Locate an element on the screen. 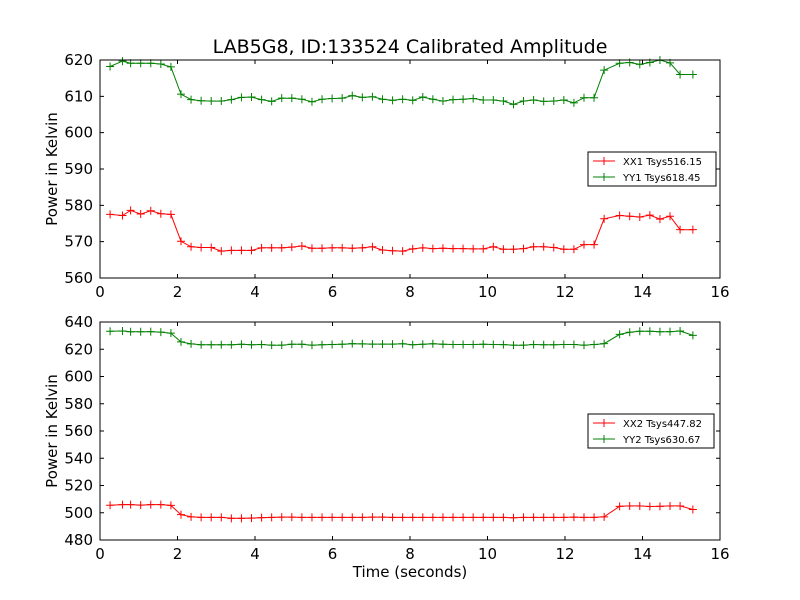 This screenshot has width=800, height=600. legend-1: XX1 Tsys516.15 YY1 Tsys618.45 is located at coordinates (652, 169).